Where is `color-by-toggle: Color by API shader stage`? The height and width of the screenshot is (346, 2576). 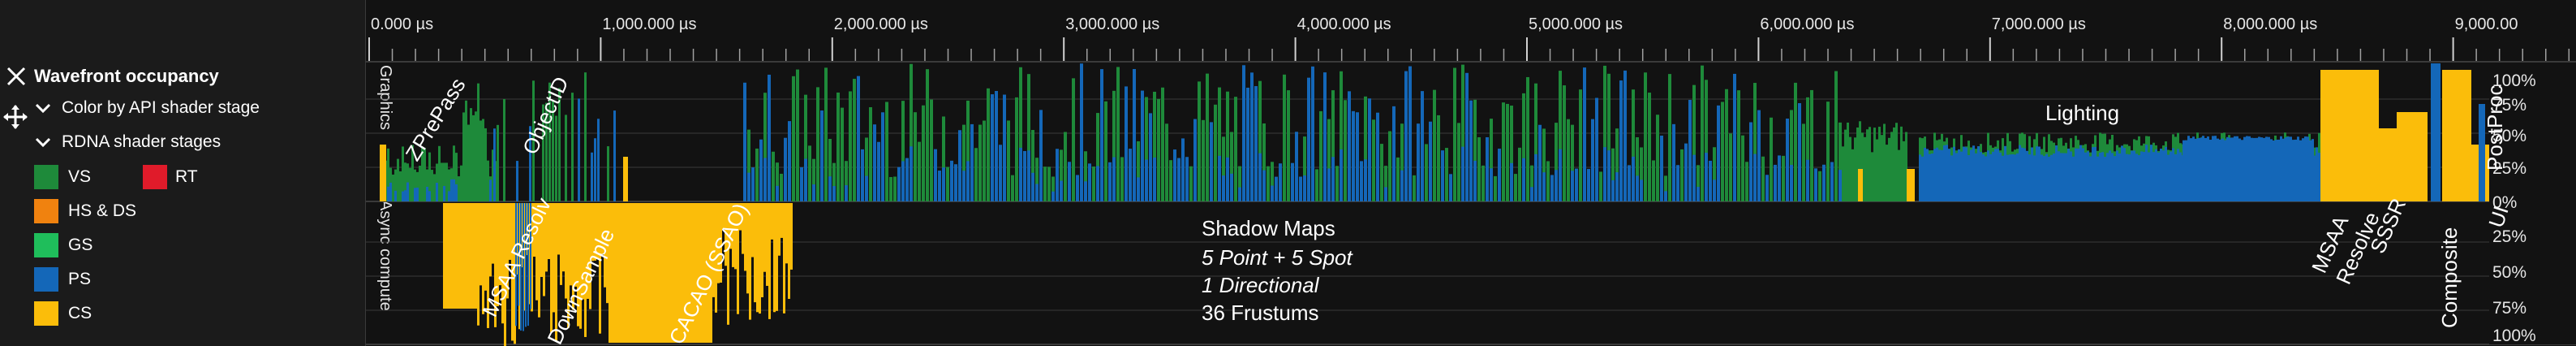 color-by-toggle: Color by API shader stage is located at coordinates (147, 108).